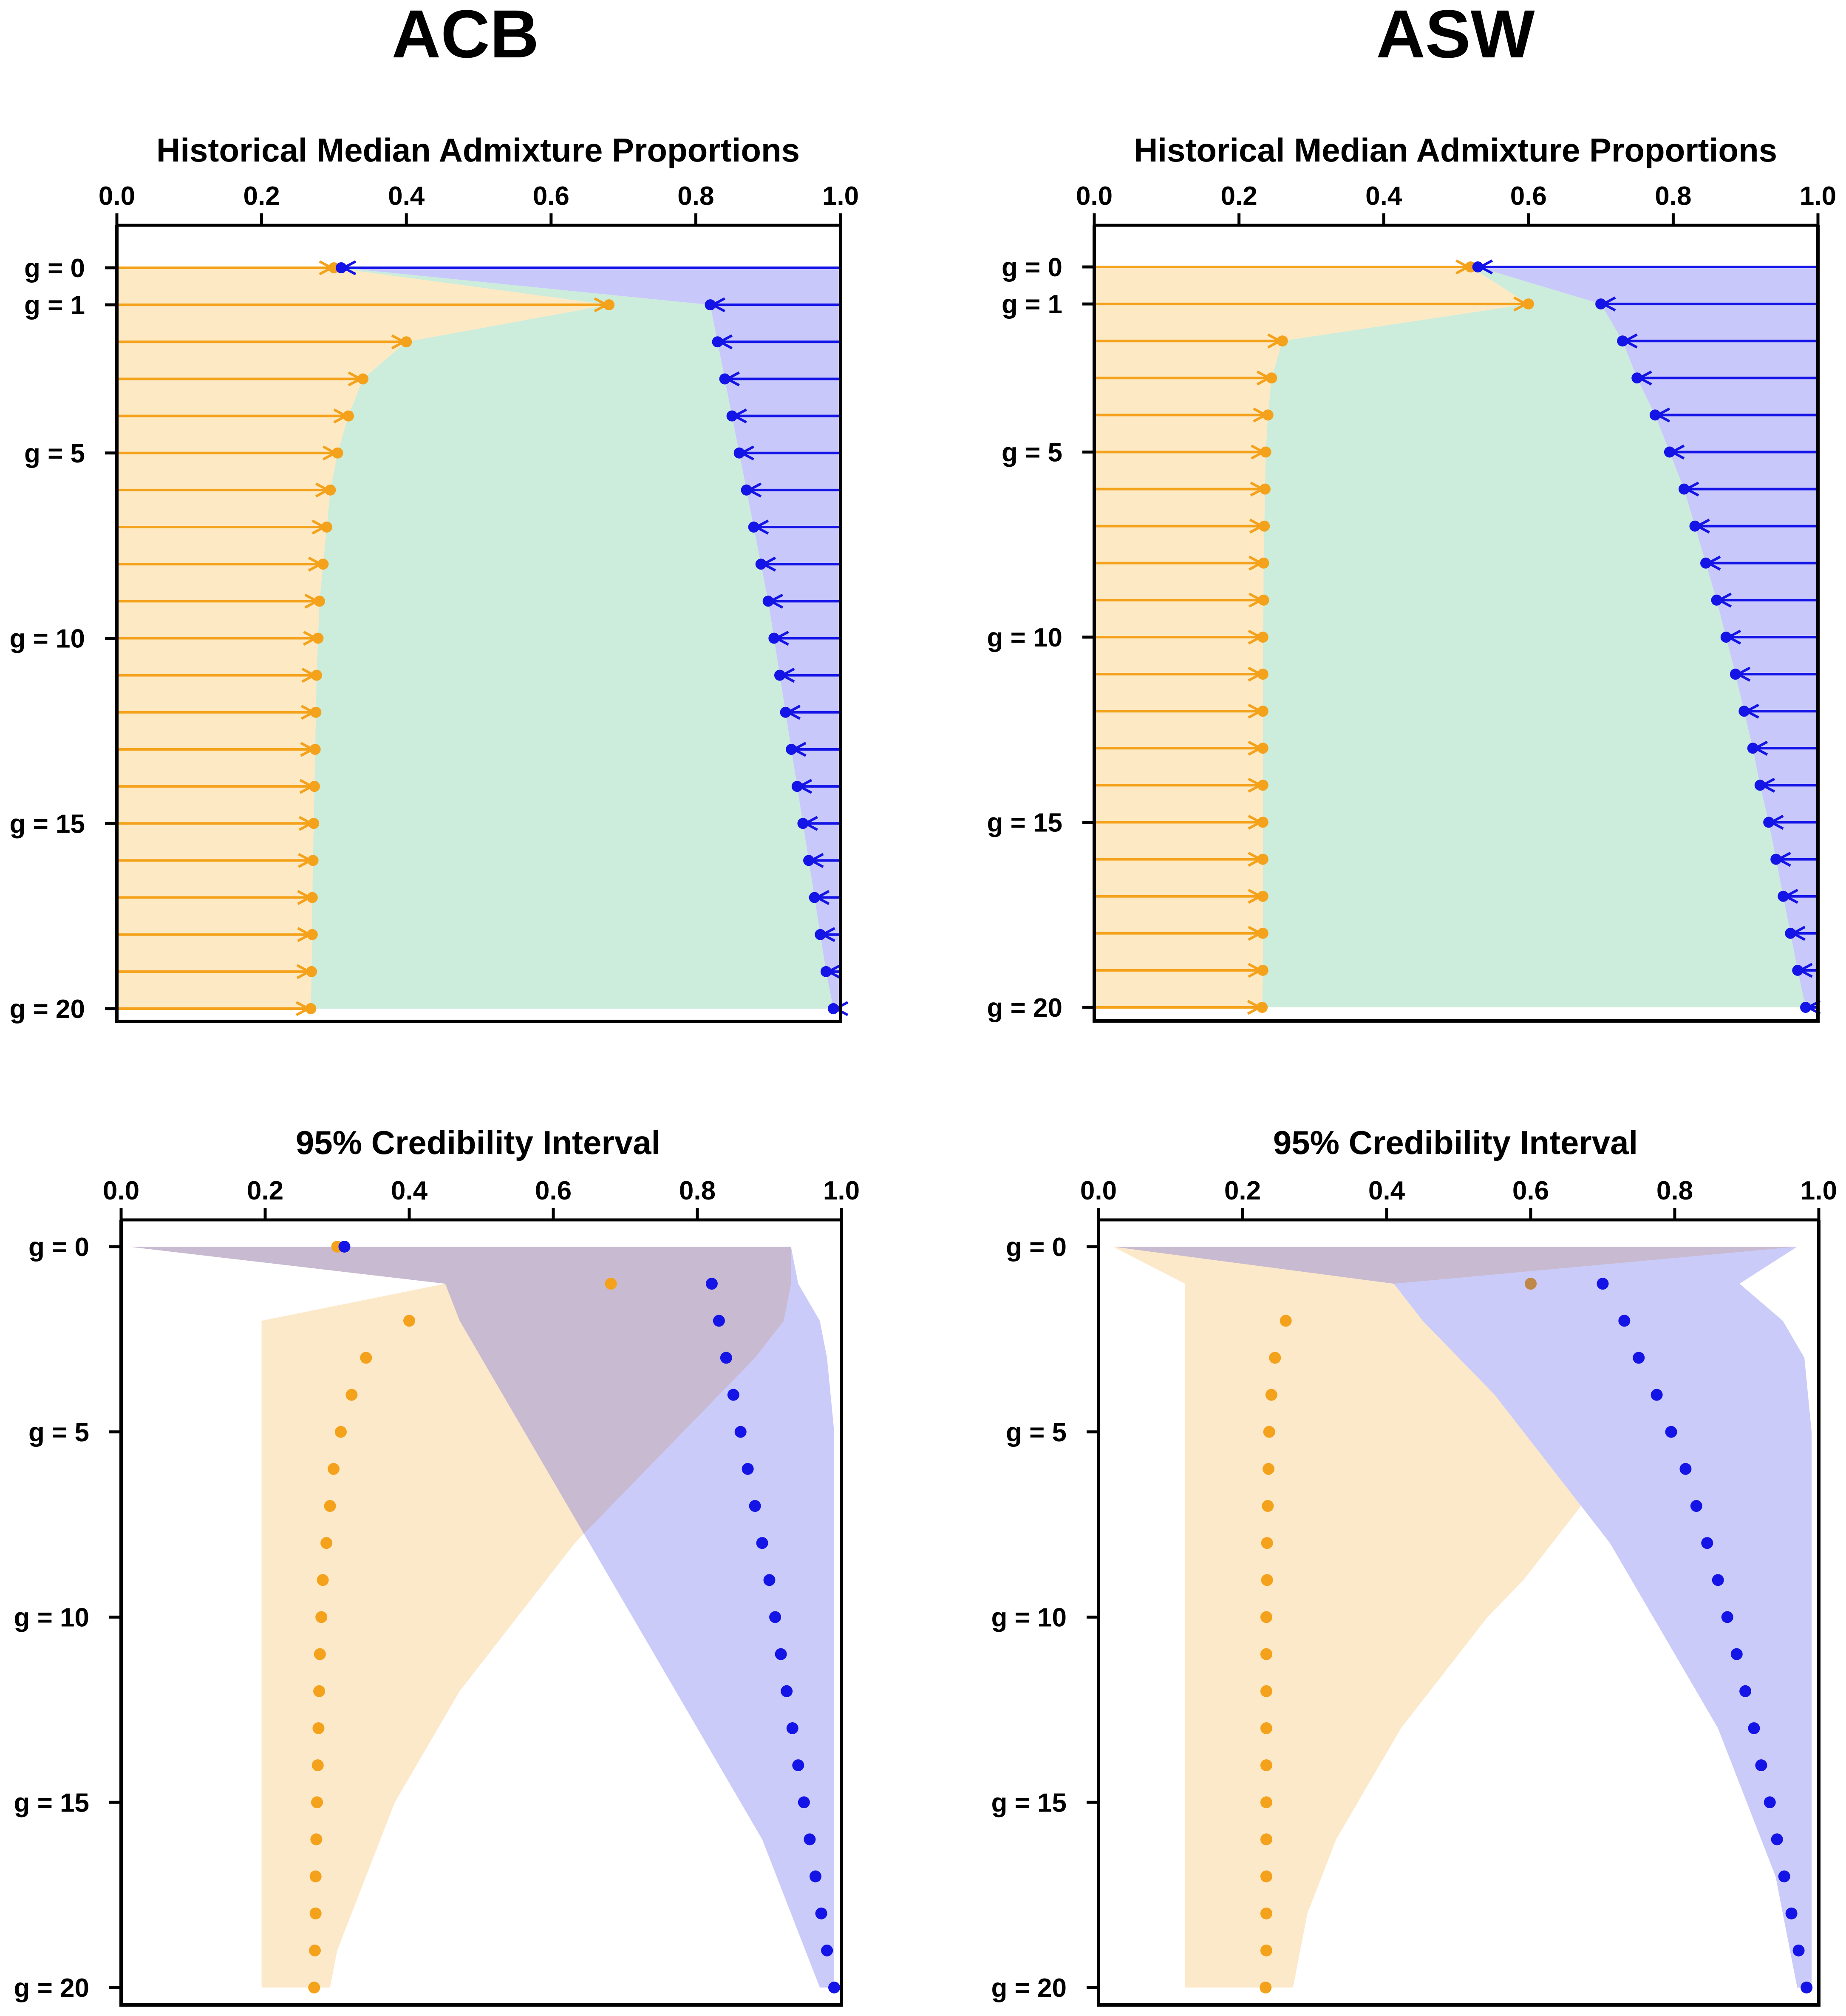  I want to click on panel-title-acb-interval: 95% Credibility Interval, so click(478, 1143).